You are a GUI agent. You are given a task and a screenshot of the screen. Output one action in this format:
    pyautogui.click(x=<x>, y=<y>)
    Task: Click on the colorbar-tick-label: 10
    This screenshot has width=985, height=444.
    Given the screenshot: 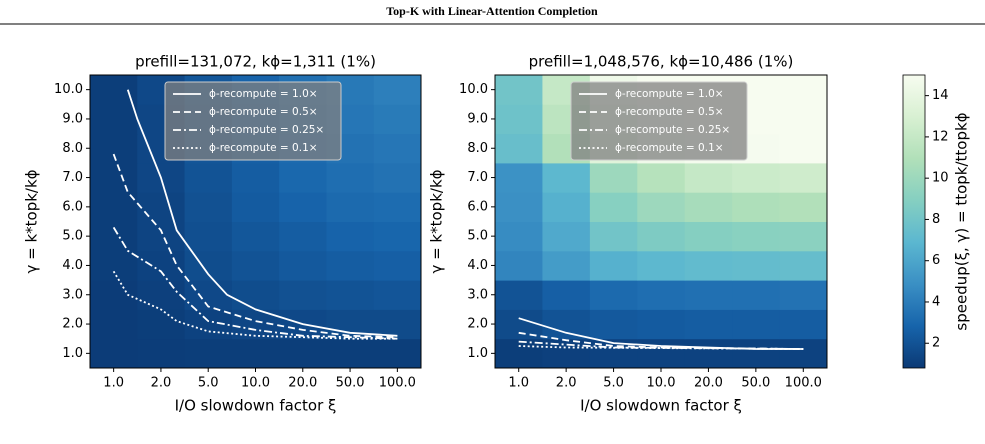 What is the action you would take?
    pyautogui.click(x=940, y=178)
    